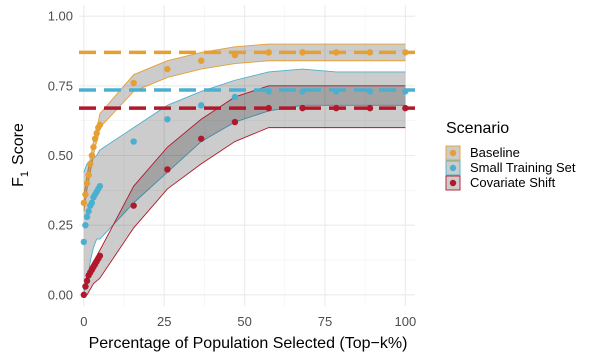 The width and height of the screenshot is (607, 356). I want to click on legend-marker-covariate-shift, so click(453, 183).